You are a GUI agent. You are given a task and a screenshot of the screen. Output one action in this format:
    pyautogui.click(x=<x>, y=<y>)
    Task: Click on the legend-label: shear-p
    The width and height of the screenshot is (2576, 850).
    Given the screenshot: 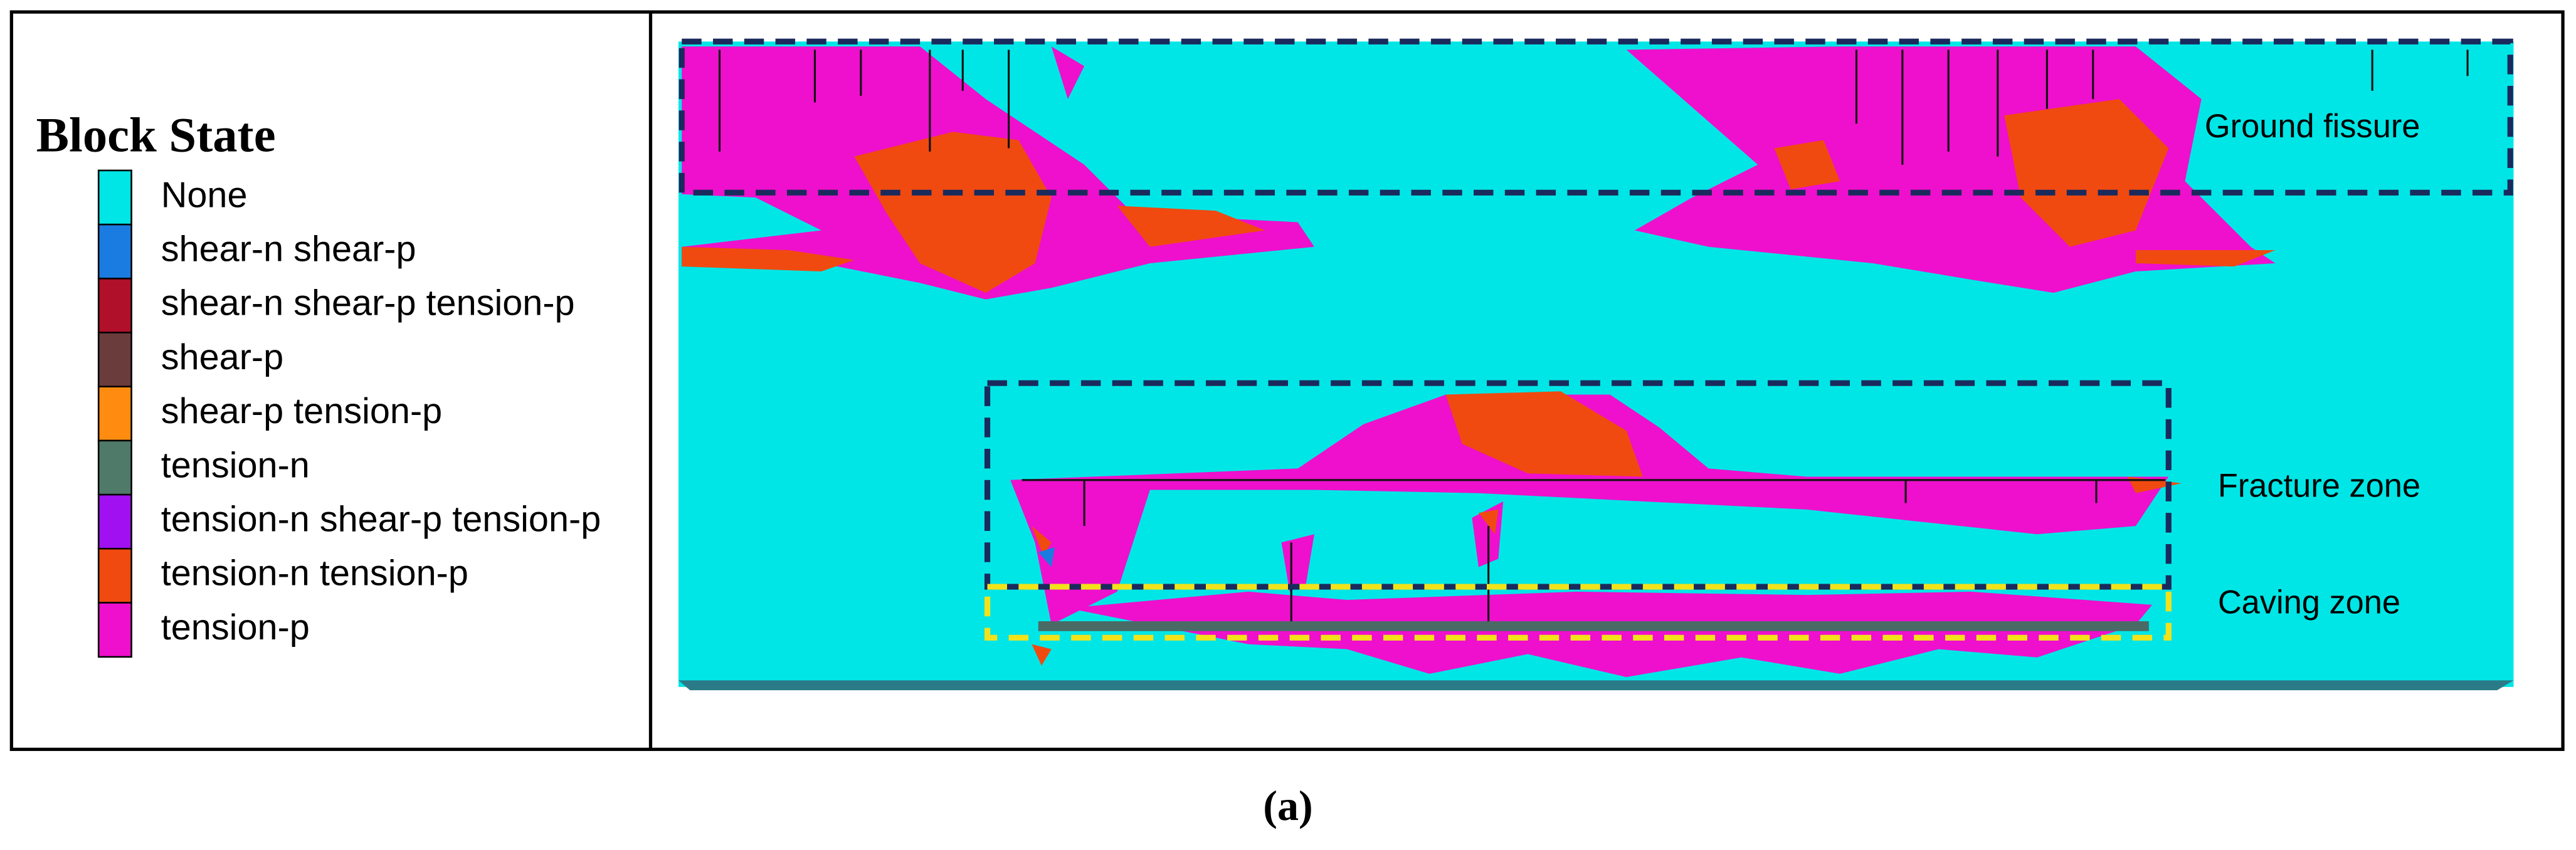 What is the action you would take?
    pyautogui.click(x=222, y=357)
    